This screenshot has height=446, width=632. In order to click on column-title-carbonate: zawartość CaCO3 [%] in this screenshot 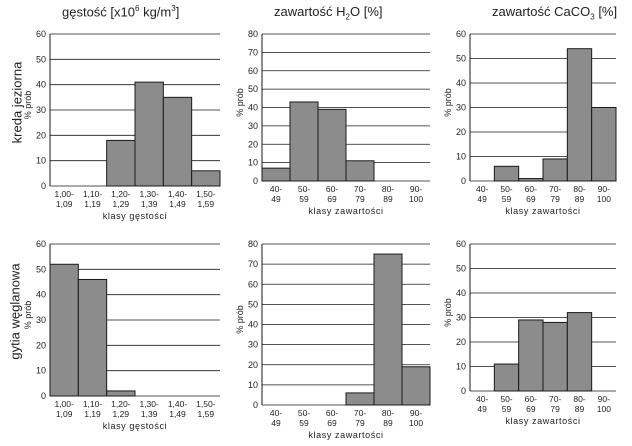, I will do `click(554, 13)`.